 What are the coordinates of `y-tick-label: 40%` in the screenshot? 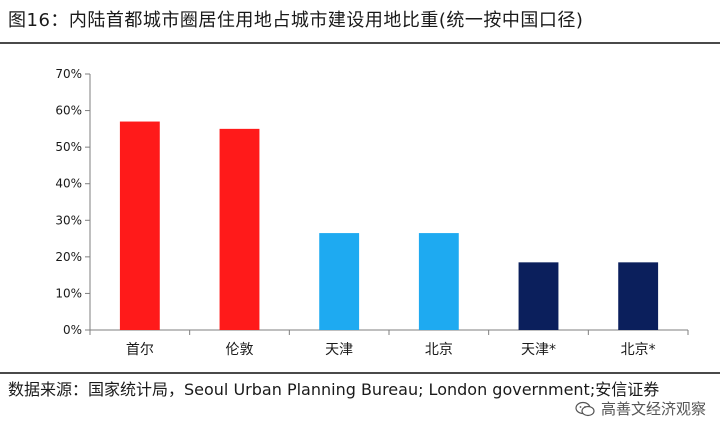 It's located at (68, 184).